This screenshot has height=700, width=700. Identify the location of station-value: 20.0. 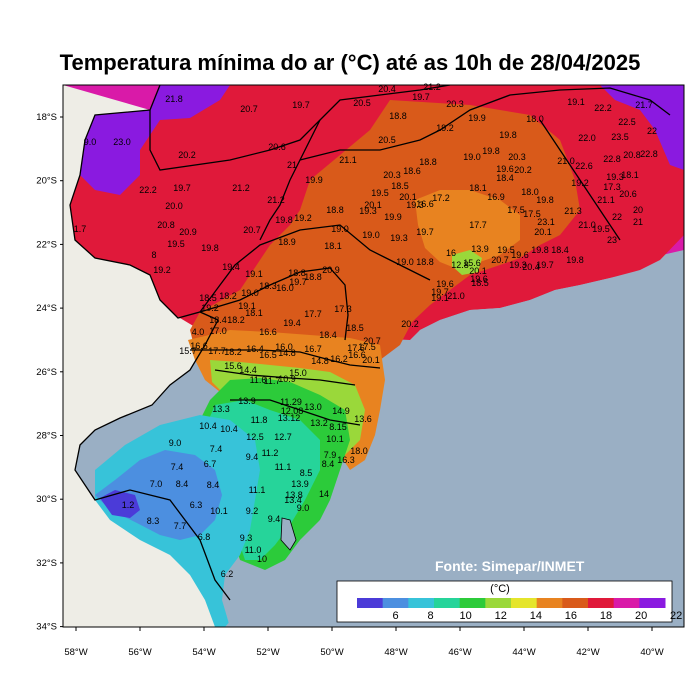
(174, 206).